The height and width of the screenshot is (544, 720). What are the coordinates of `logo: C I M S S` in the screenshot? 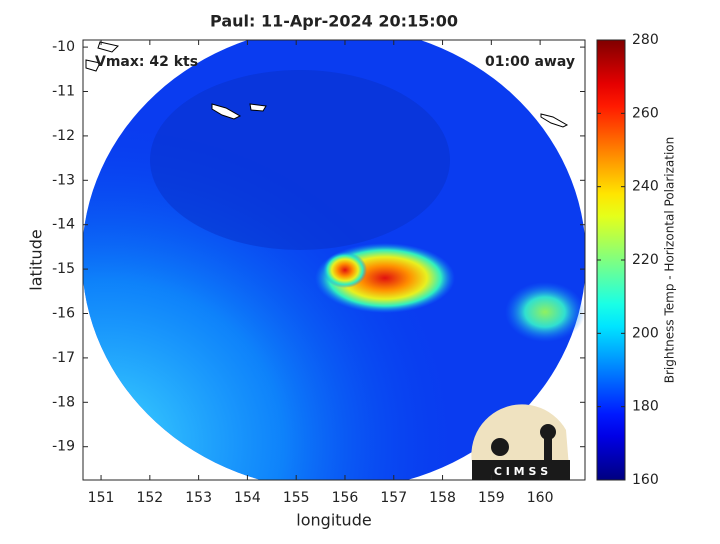 It's located at (520, 442).